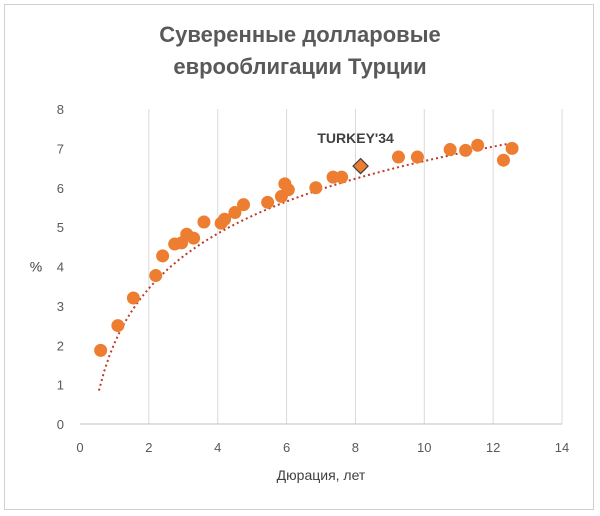  Describe the element at coordinates (493, 447) in the screenshot. I see `x-tick-label: 12` at that location.